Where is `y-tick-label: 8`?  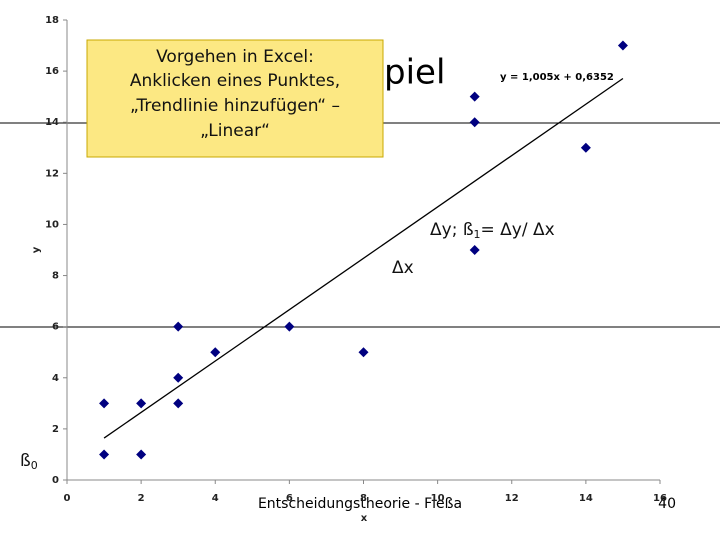
y-tick-label: 8 is located at coordinates (55, 276).